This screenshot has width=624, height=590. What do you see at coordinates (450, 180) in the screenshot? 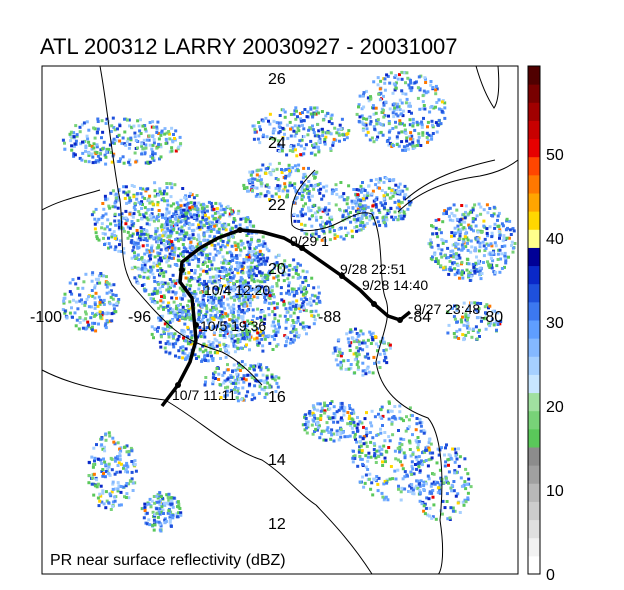
I see `cuba-coast-north` at bounding box center [450, 180].